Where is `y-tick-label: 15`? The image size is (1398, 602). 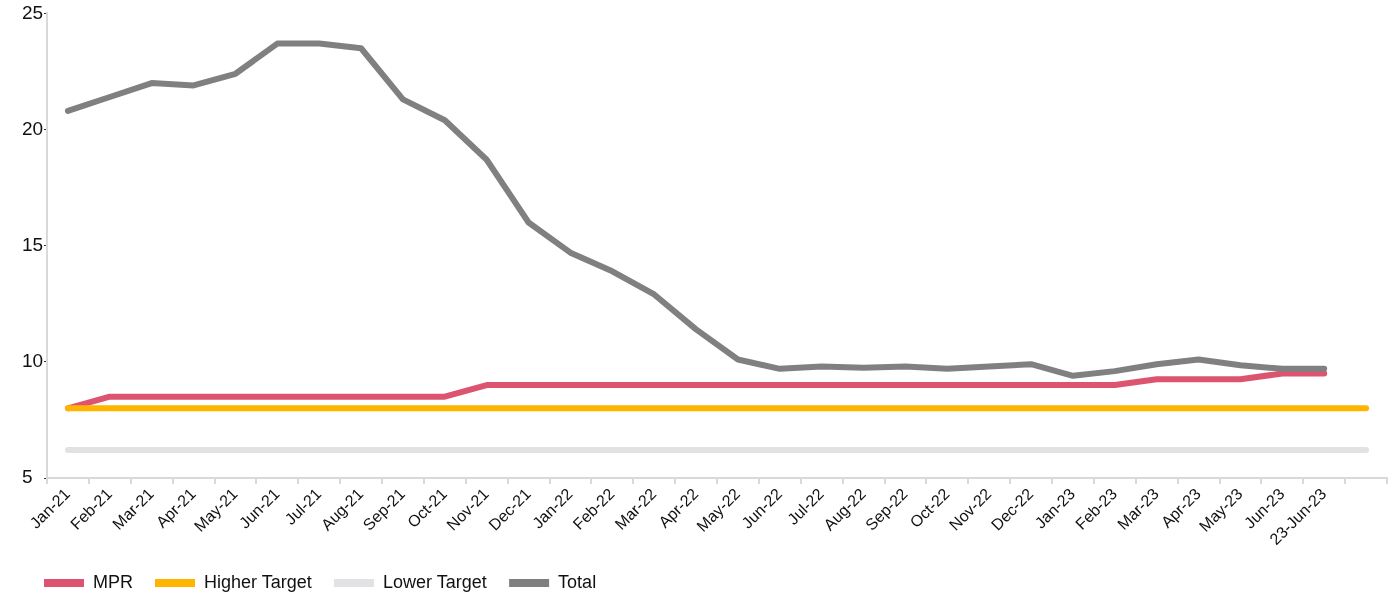 y-tick-label: 15 is located at coordinates (33, 244).